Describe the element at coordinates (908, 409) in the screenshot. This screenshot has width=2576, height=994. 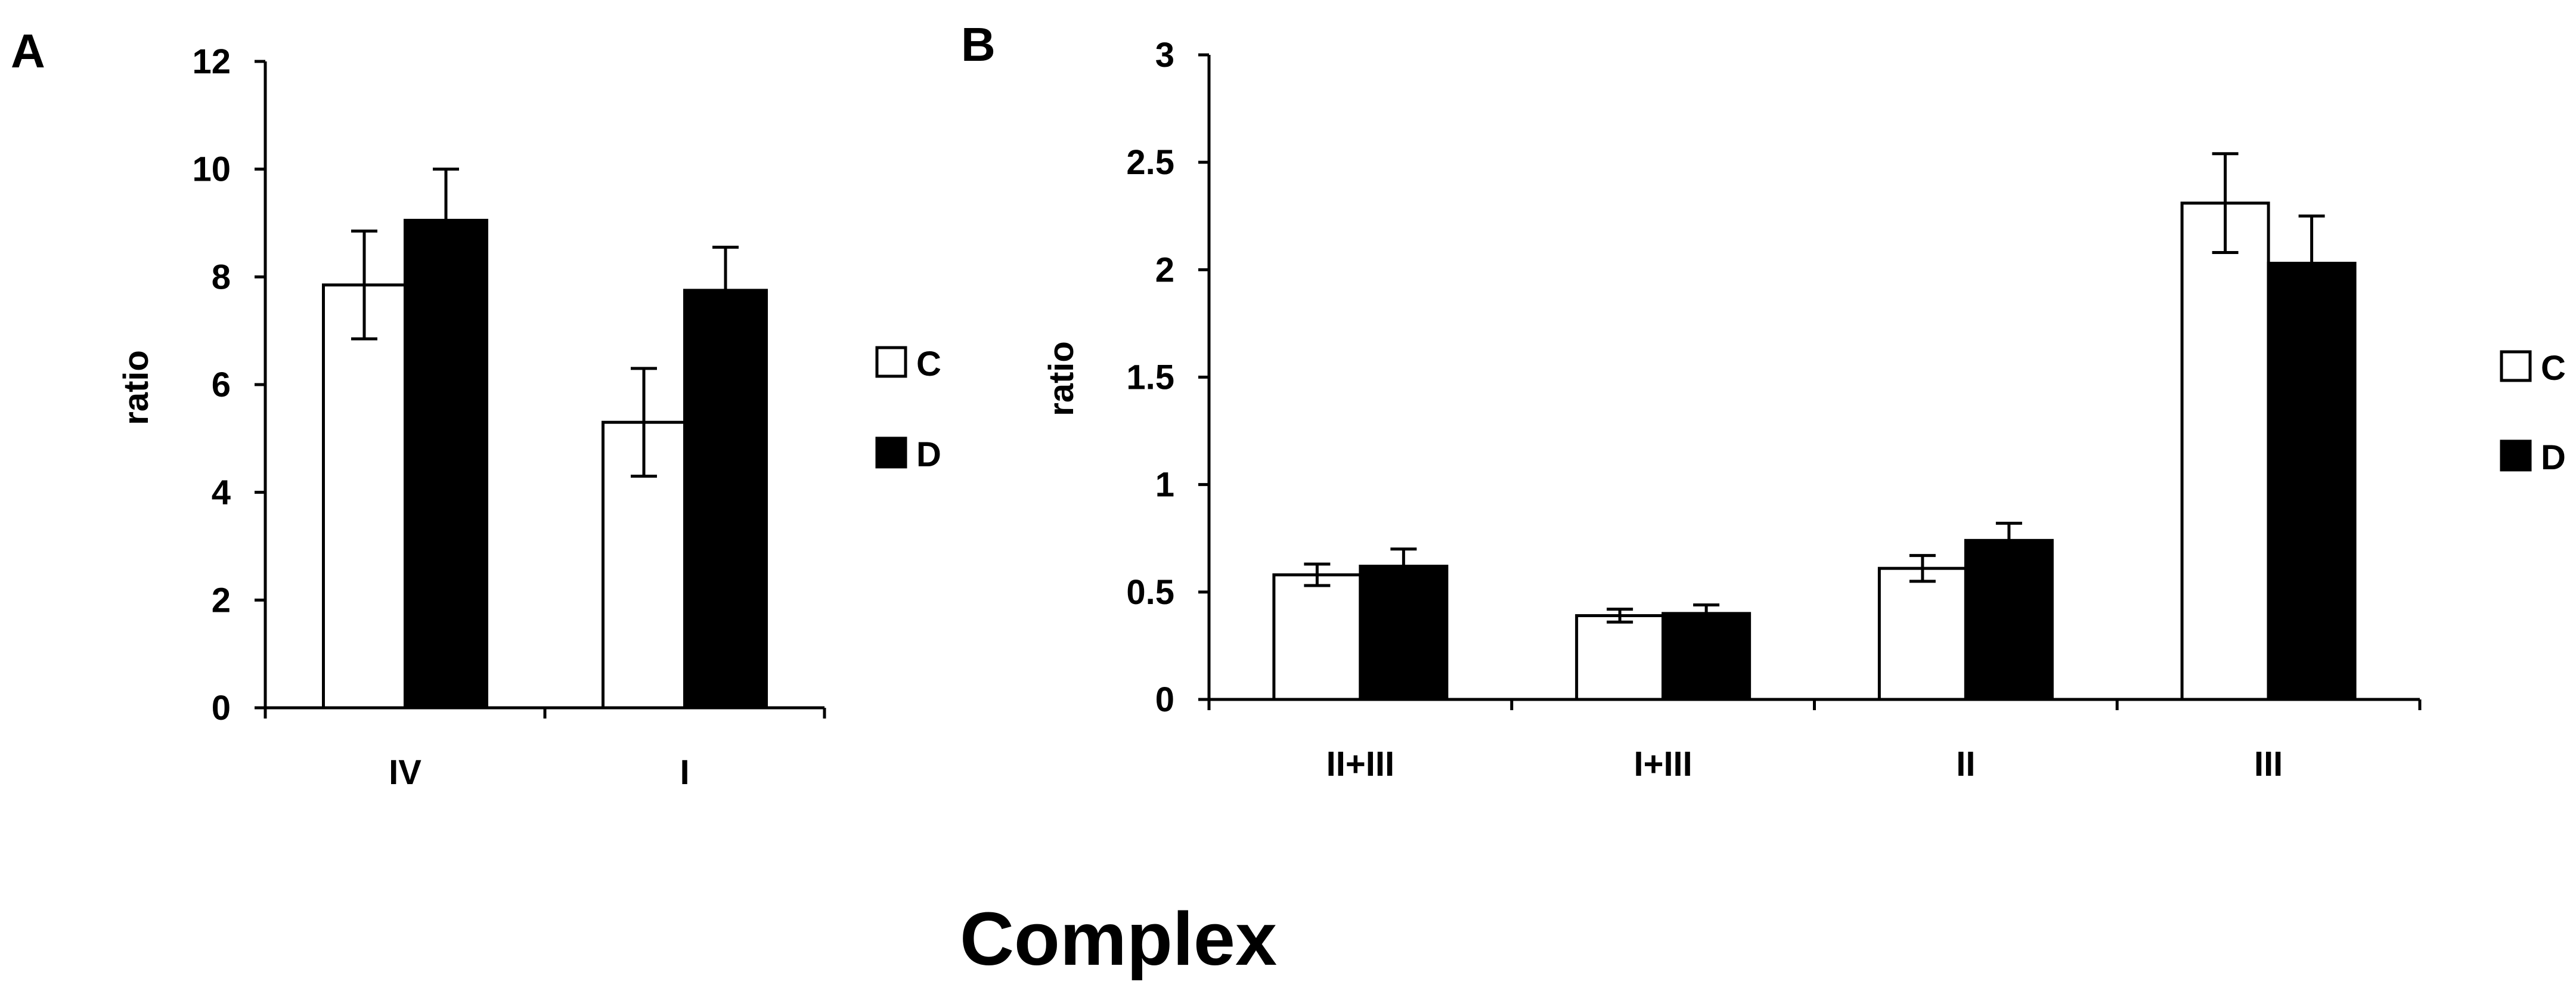
I see `legend-a: C D` at that location.